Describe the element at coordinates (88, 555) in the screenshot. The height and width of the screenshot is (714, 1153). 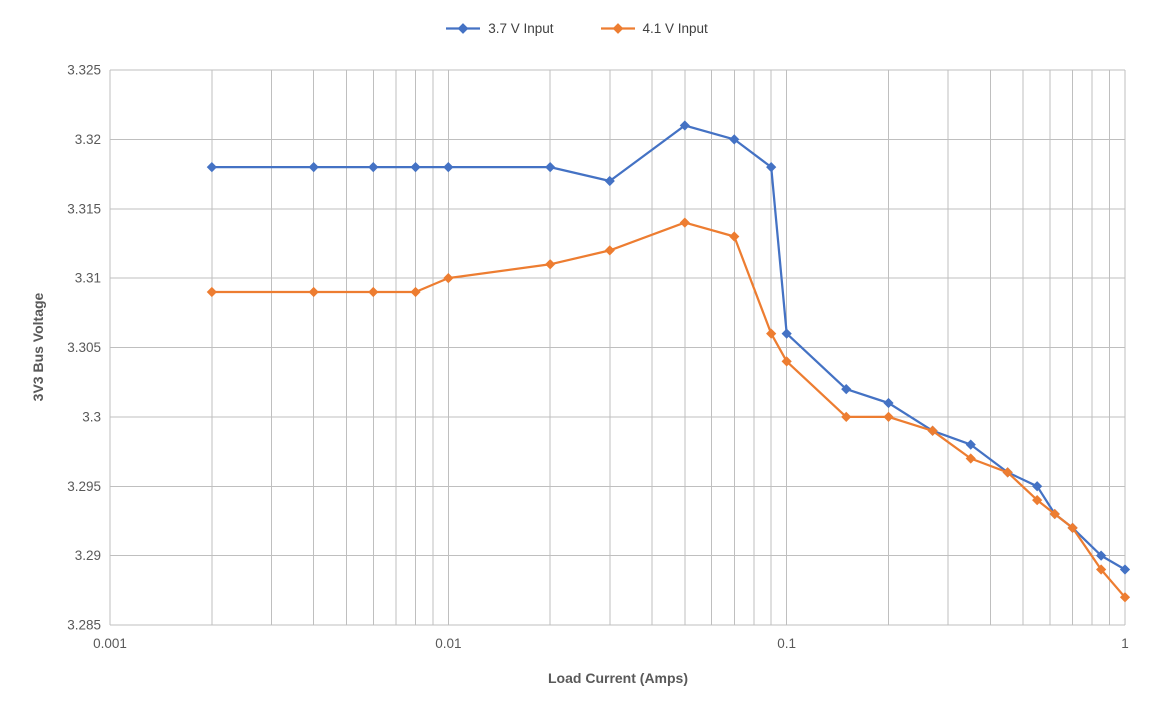
I see `y-tick-label: 3.29` at that location.